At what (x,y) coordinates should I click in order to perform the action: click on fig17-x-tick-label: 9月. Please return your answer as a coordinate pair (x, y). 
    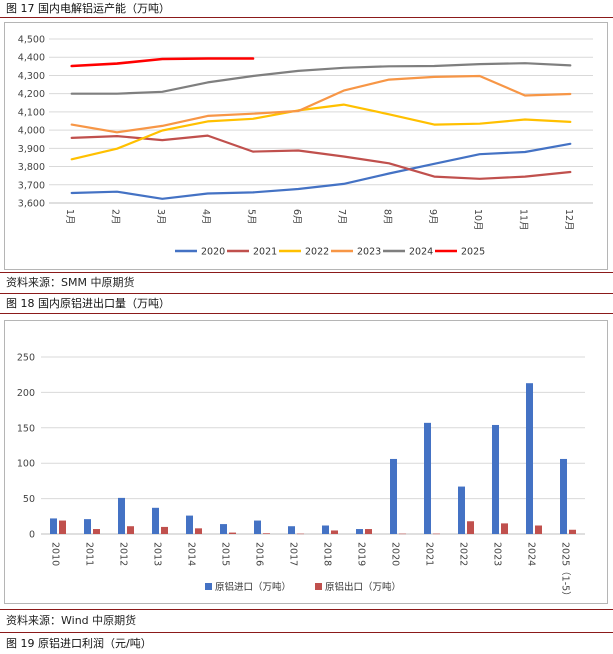
    Looking at the image, I should click on (432, 217).